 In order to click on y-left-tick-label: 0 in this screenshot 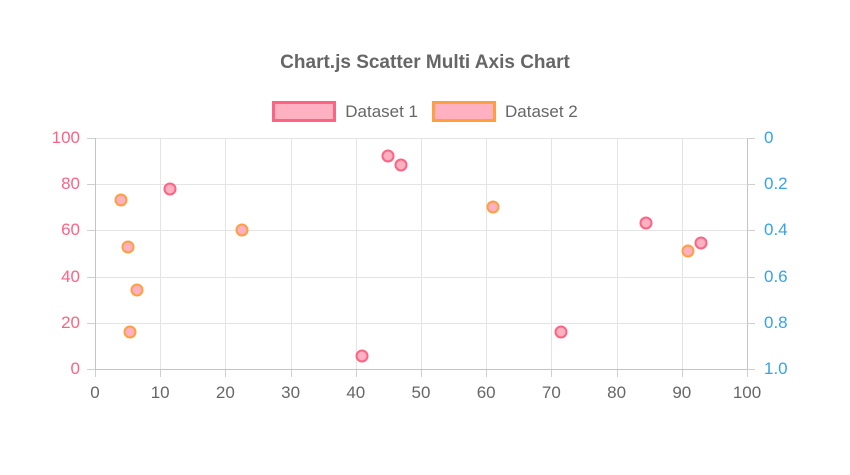, I will do `click(75, 368)`.